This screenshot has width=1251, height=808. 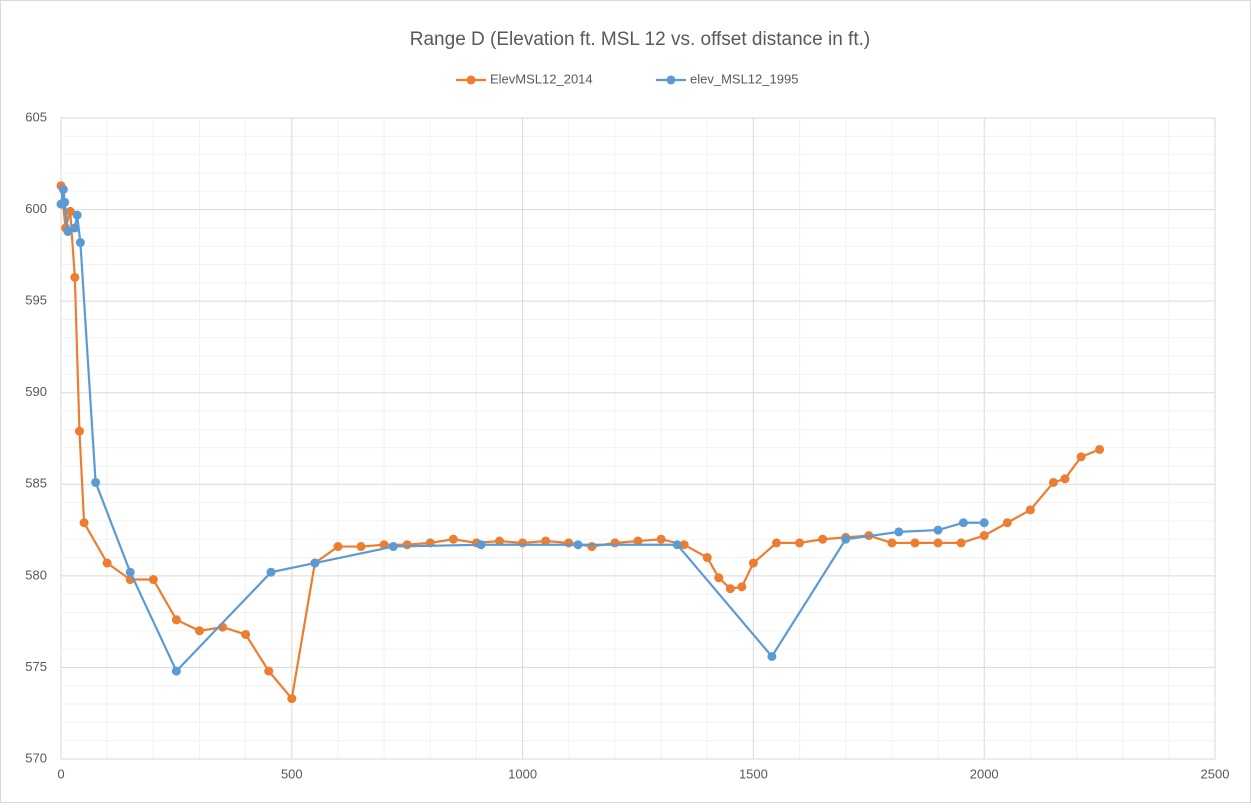 I want to click on legend-label: ElevMSL12_2014, so click(x=541, y=78).